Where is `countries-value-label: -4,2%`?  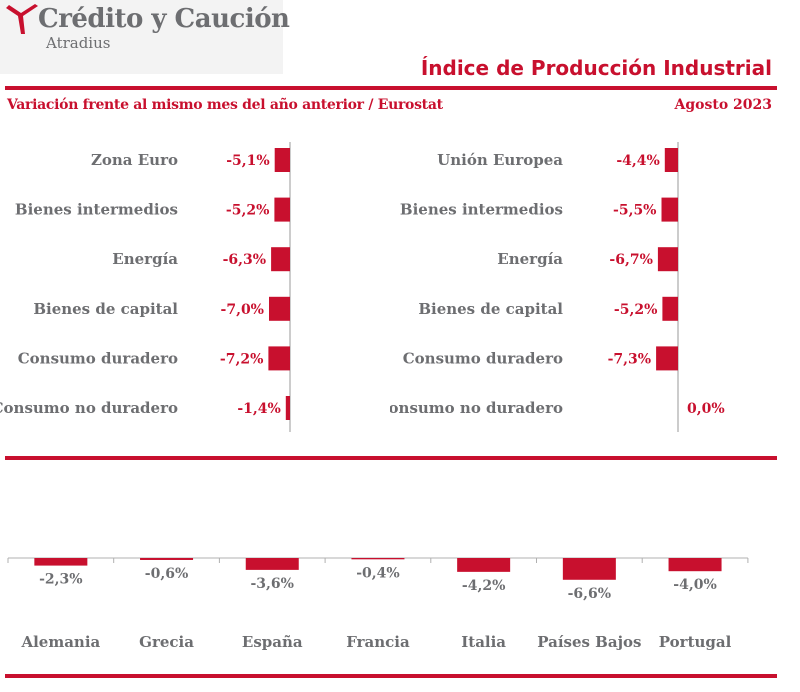
countries-value-label: -4,2% is located at coordinates (483, 586).